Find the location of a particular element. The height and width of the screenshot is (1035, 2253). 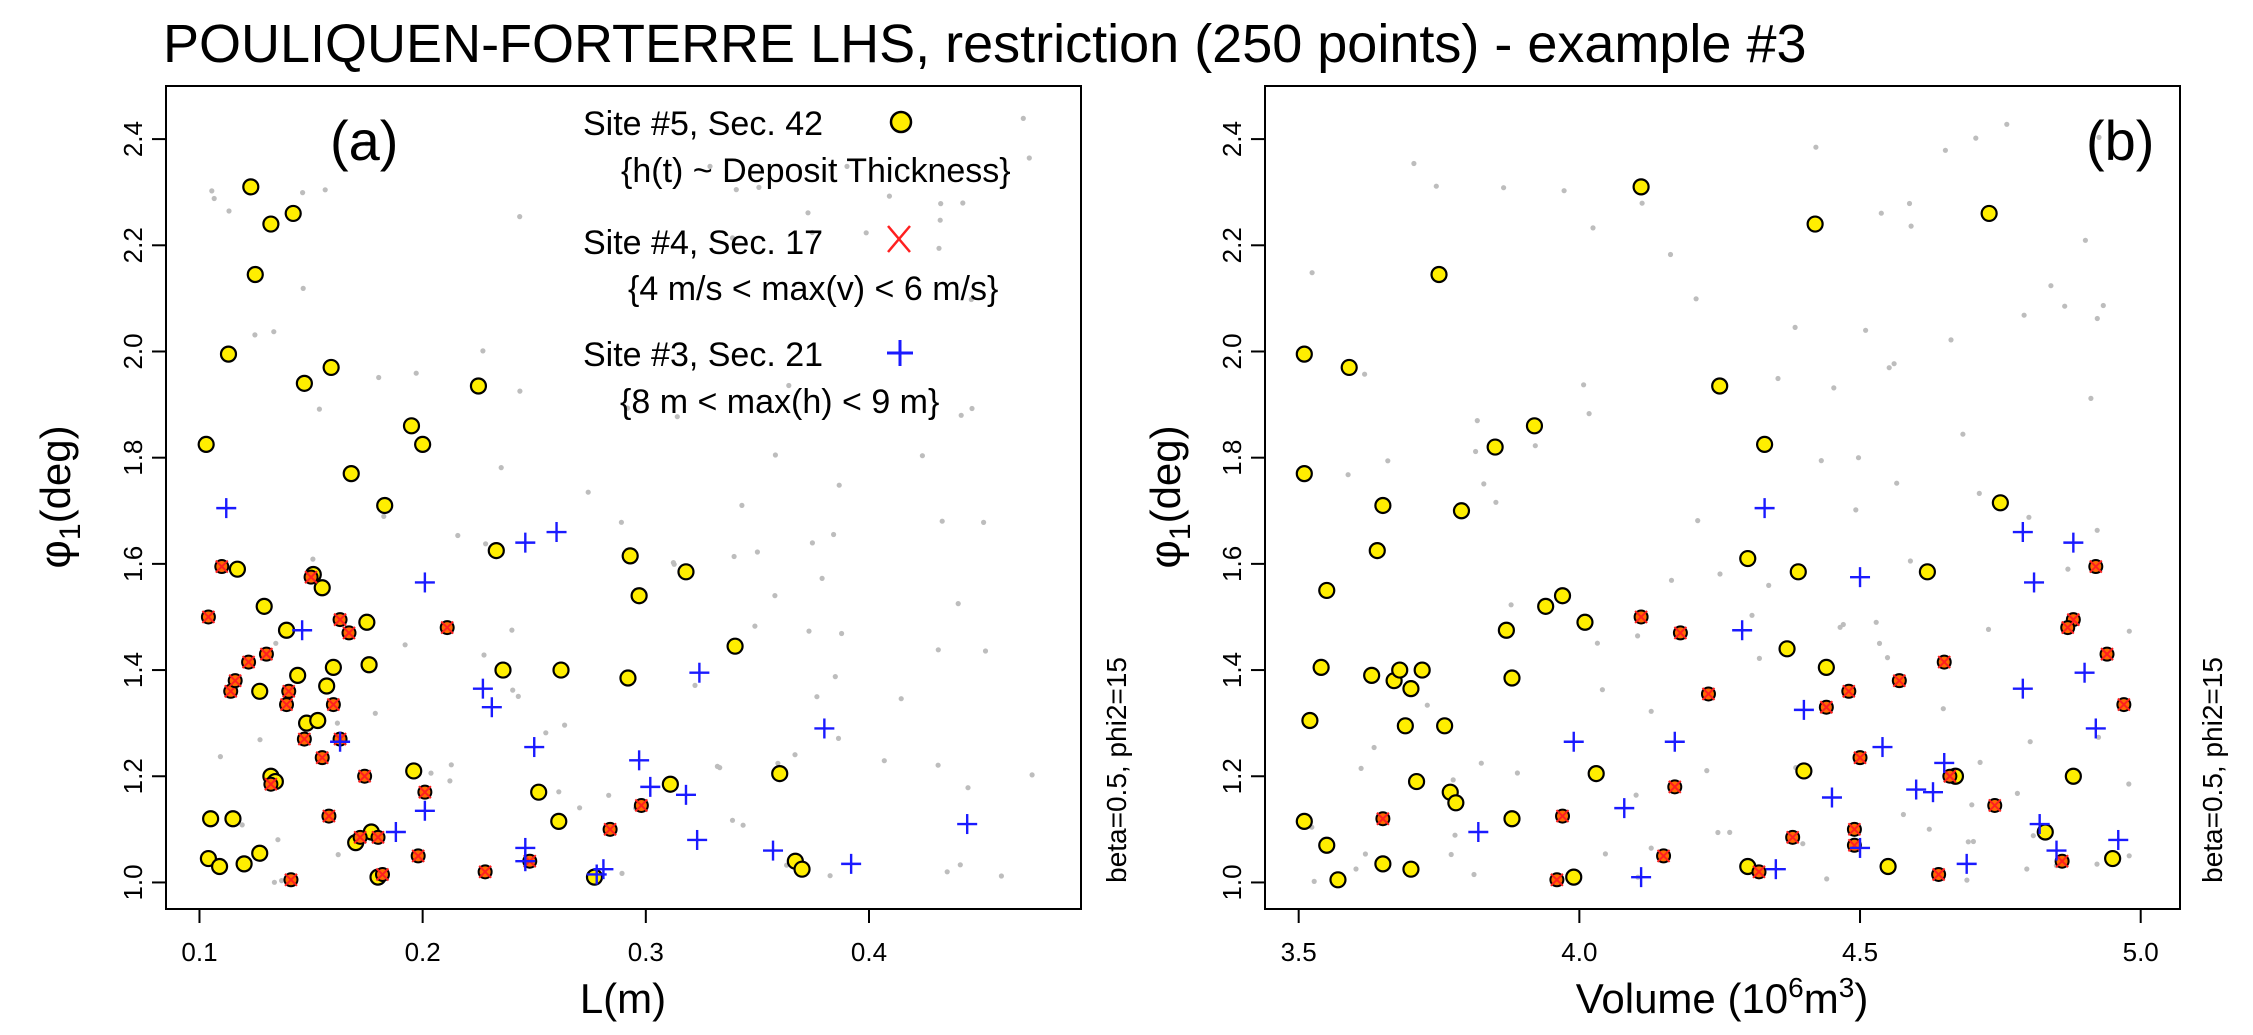

x-tick-label: 3.5 is located at coordinates (1299, 952).